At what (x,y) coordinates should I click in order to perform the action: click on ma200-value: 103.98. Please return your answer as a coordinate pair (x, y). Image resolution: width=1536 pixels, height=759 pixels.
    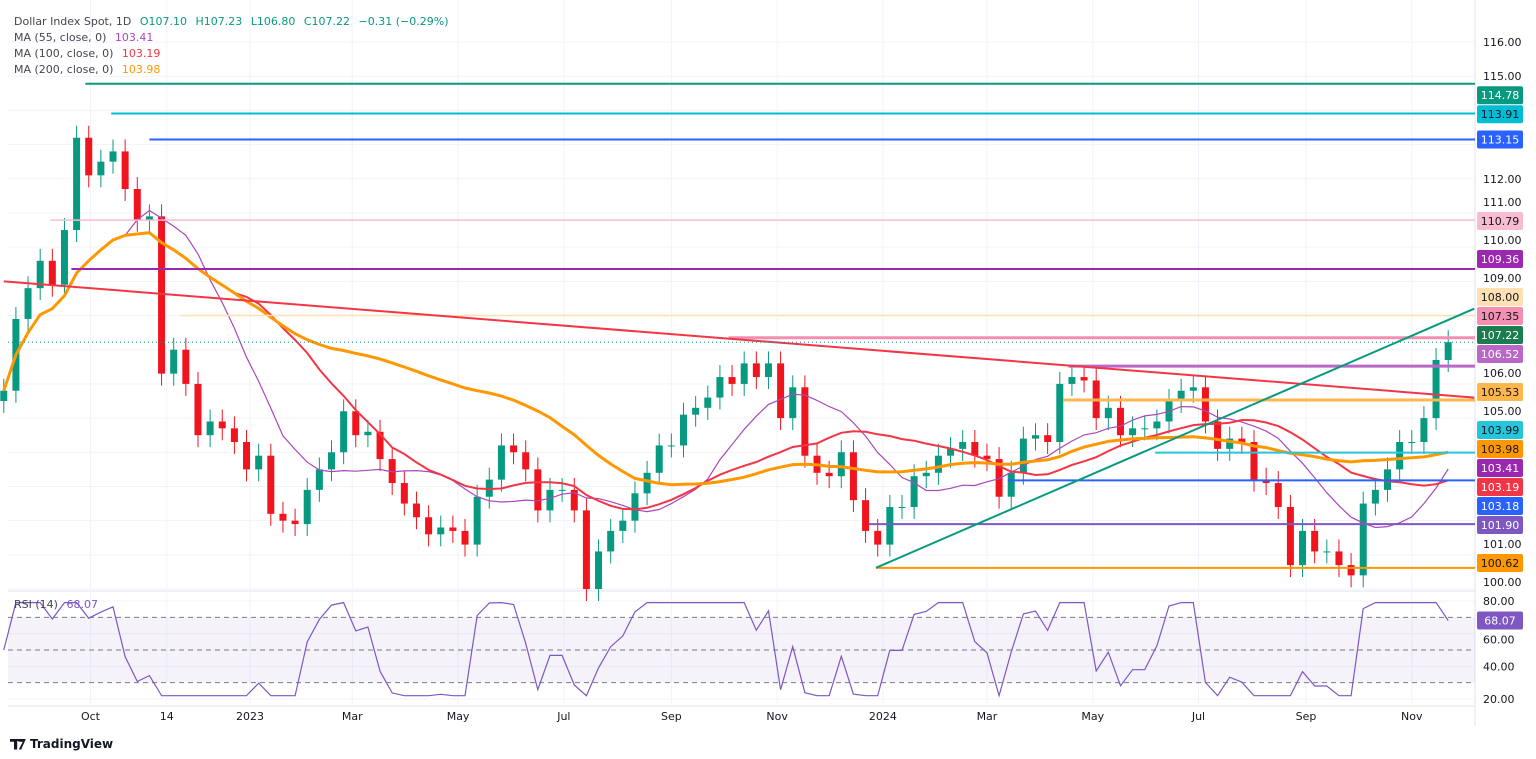
    Looking at the image, I should click on (141, 69).